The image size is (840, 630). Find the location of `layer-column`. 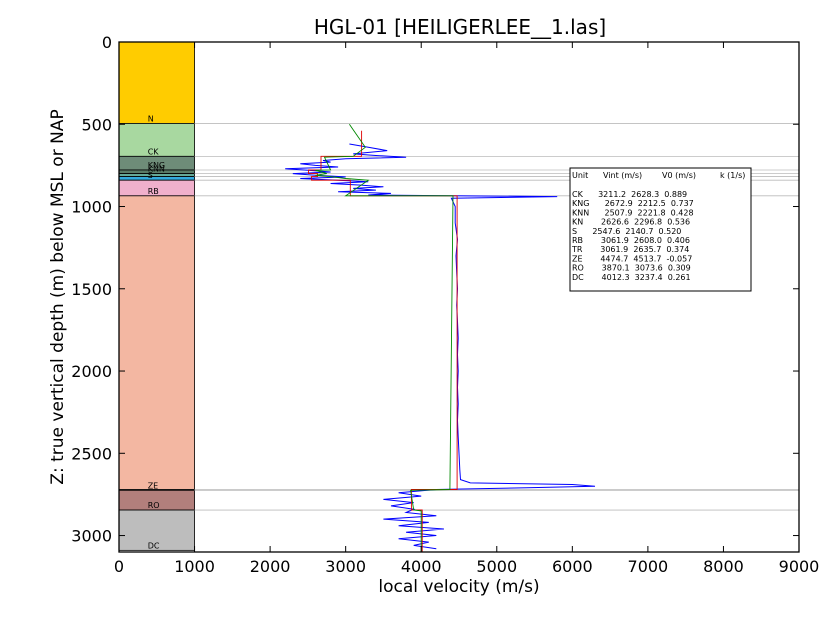

layer-column is located at coordinates (156, 296).